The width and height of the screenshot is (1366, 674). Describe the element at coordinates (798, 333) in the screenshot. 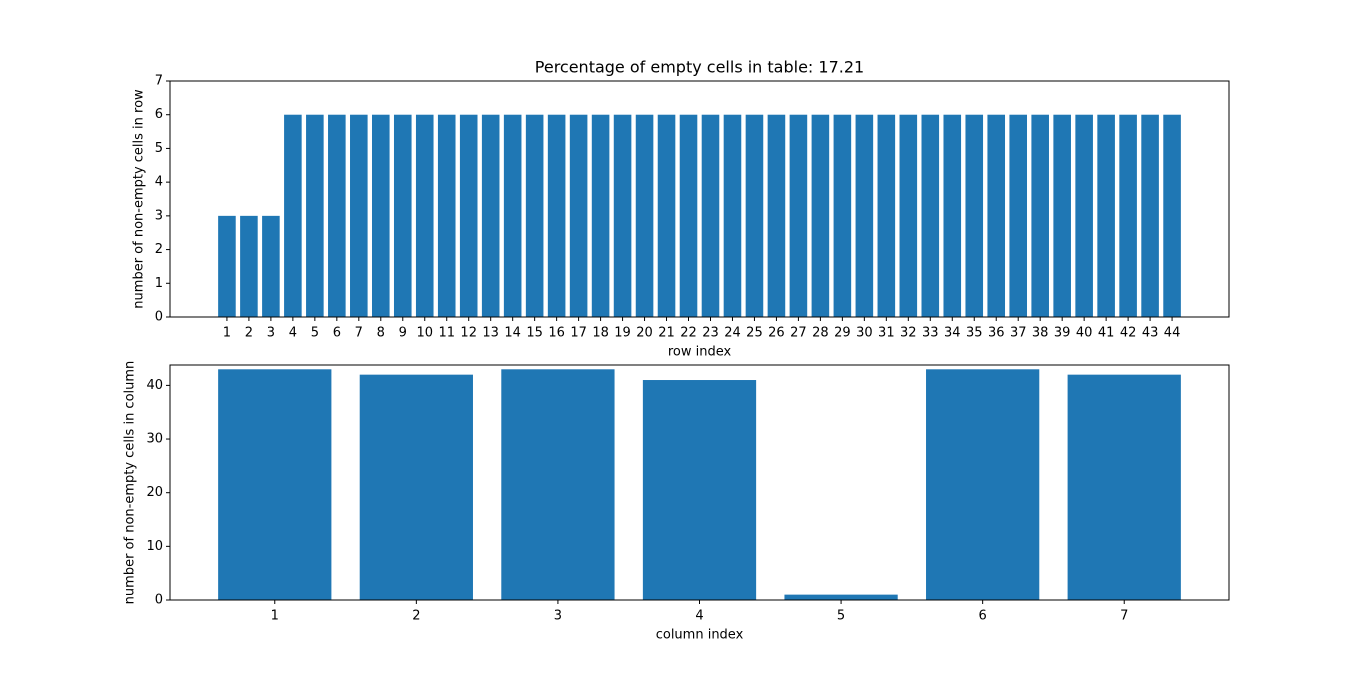

I see `x-tick-label: 27` at that location.